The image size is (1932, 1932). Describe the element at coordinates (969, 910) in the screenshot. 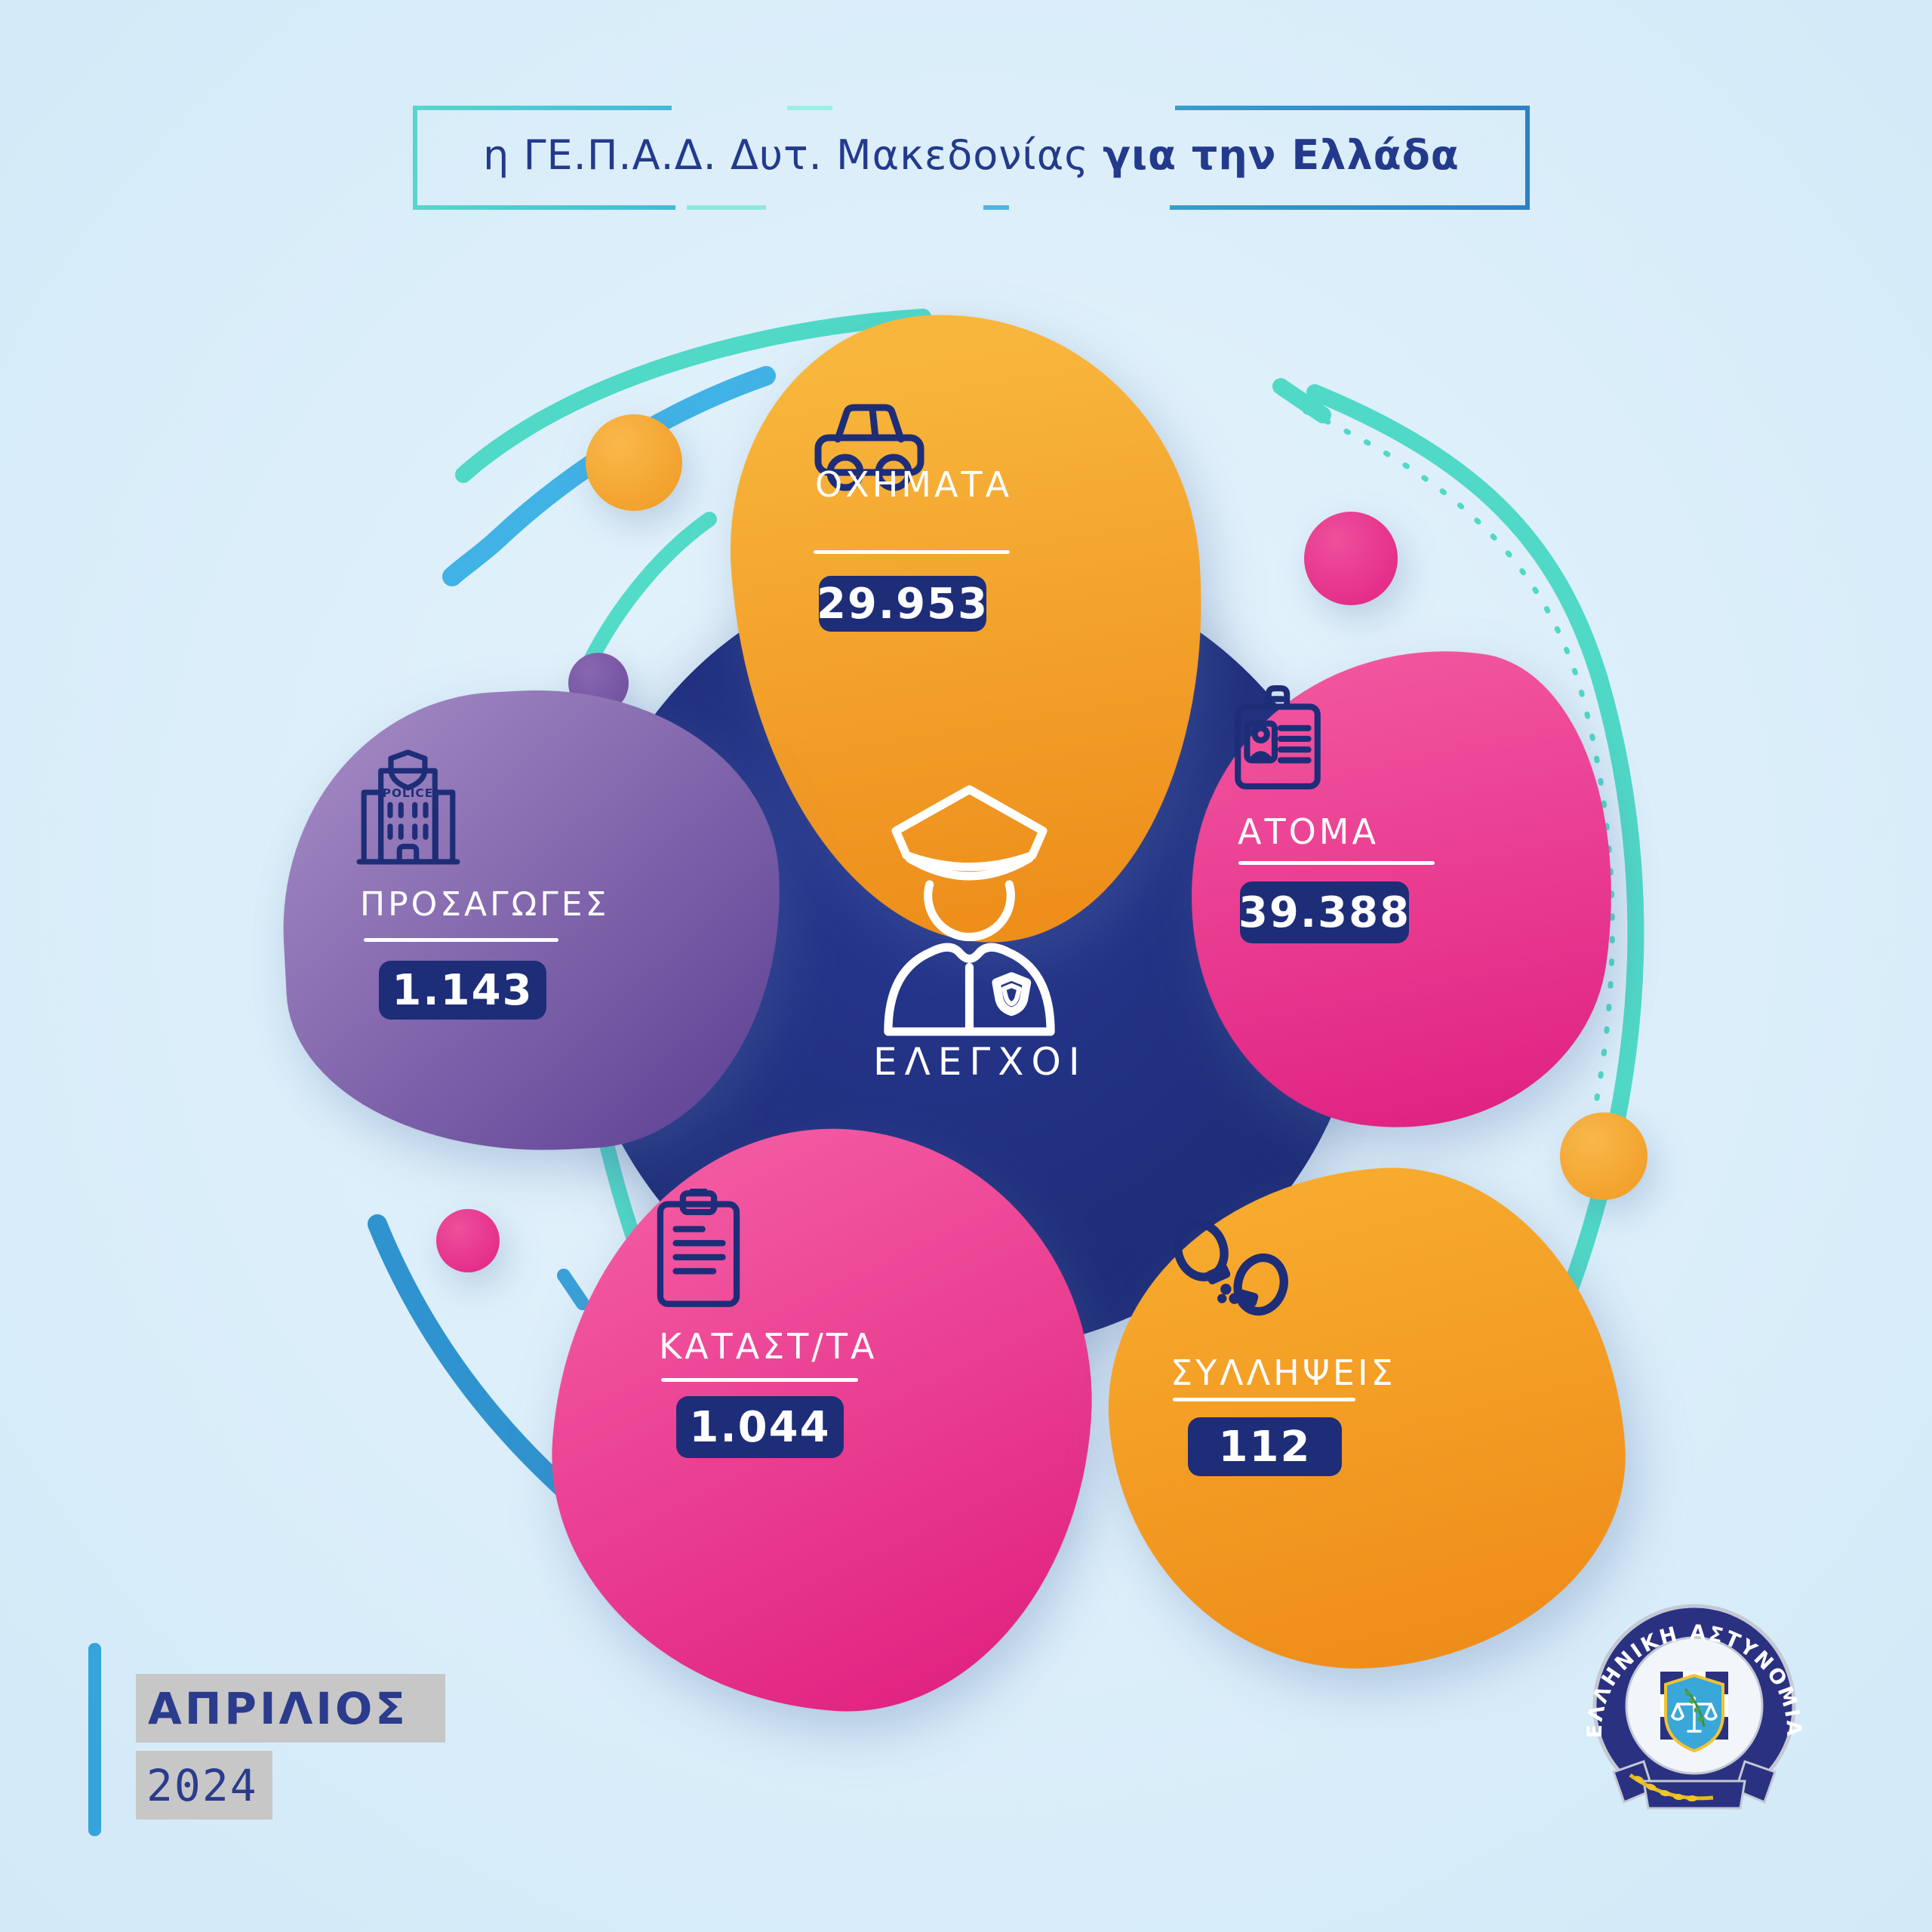

I see `police-officer-icon` at that location.